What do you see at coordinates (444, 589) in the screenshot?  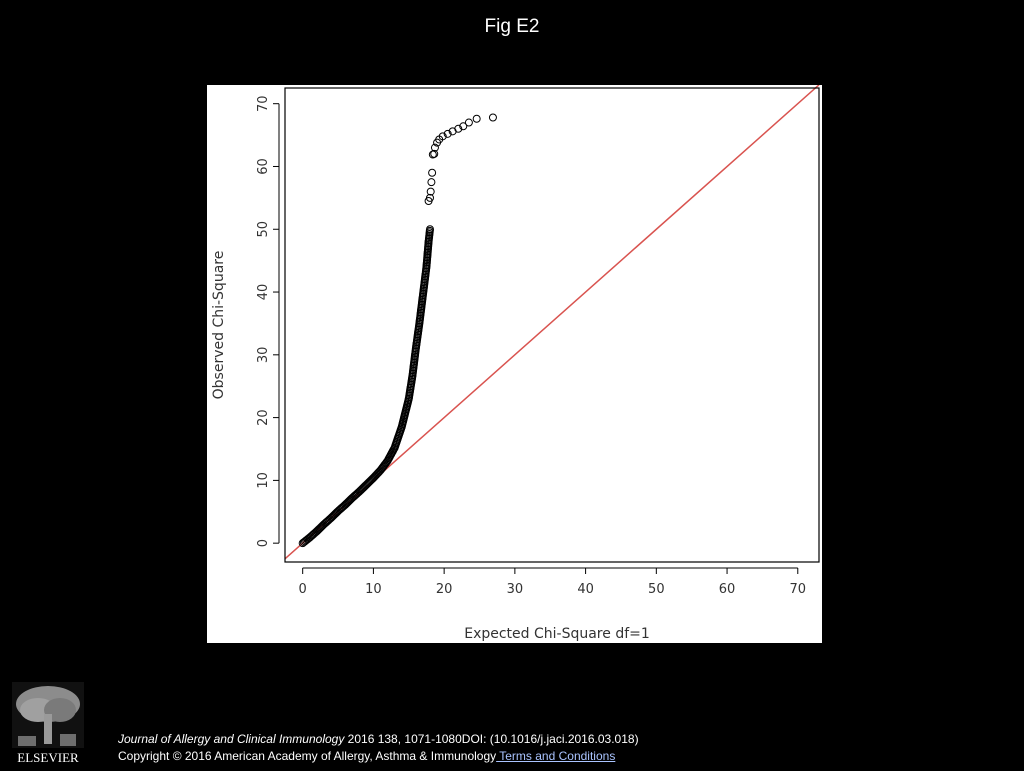 I see `x-tick-label: 20` at bounding box center [444, 589].